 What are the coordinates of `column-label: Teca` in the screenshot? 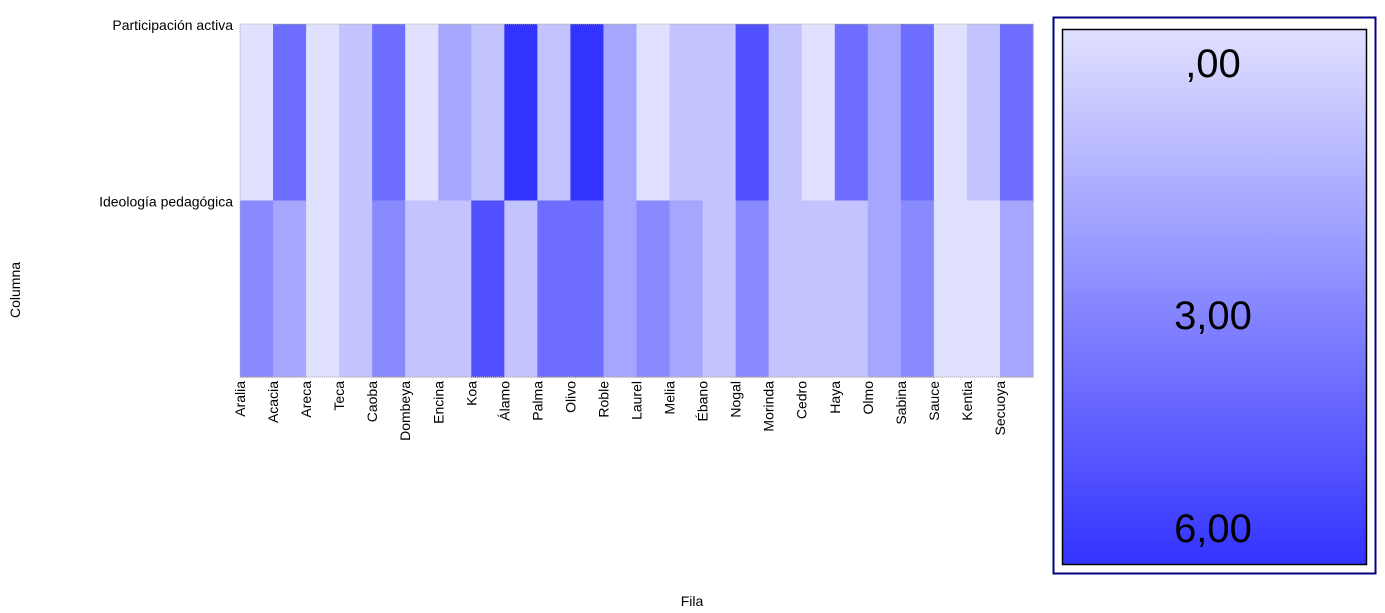 It's located at (339, 396).